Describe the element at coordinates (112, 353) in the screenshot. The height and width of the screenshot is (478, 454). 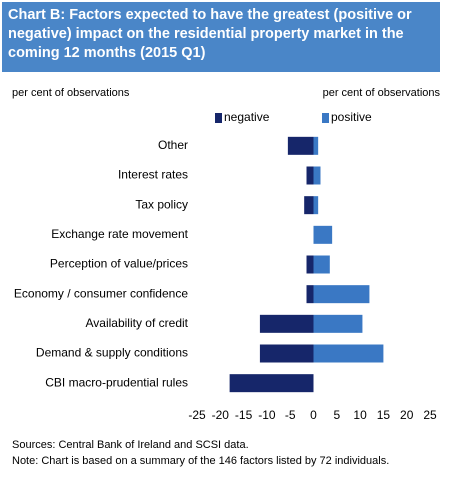
I see `y-tick-label: Demand & supply conditions` at that location.